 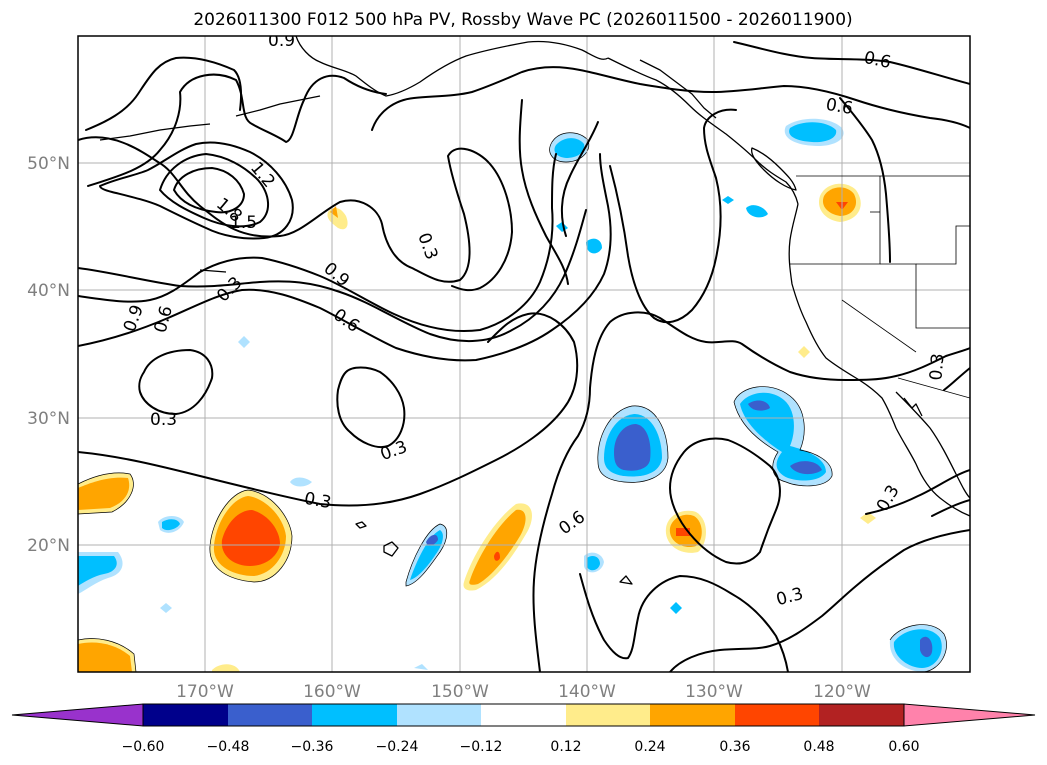 I want to click on contour-0.9-north, so click(x=237, y=130).